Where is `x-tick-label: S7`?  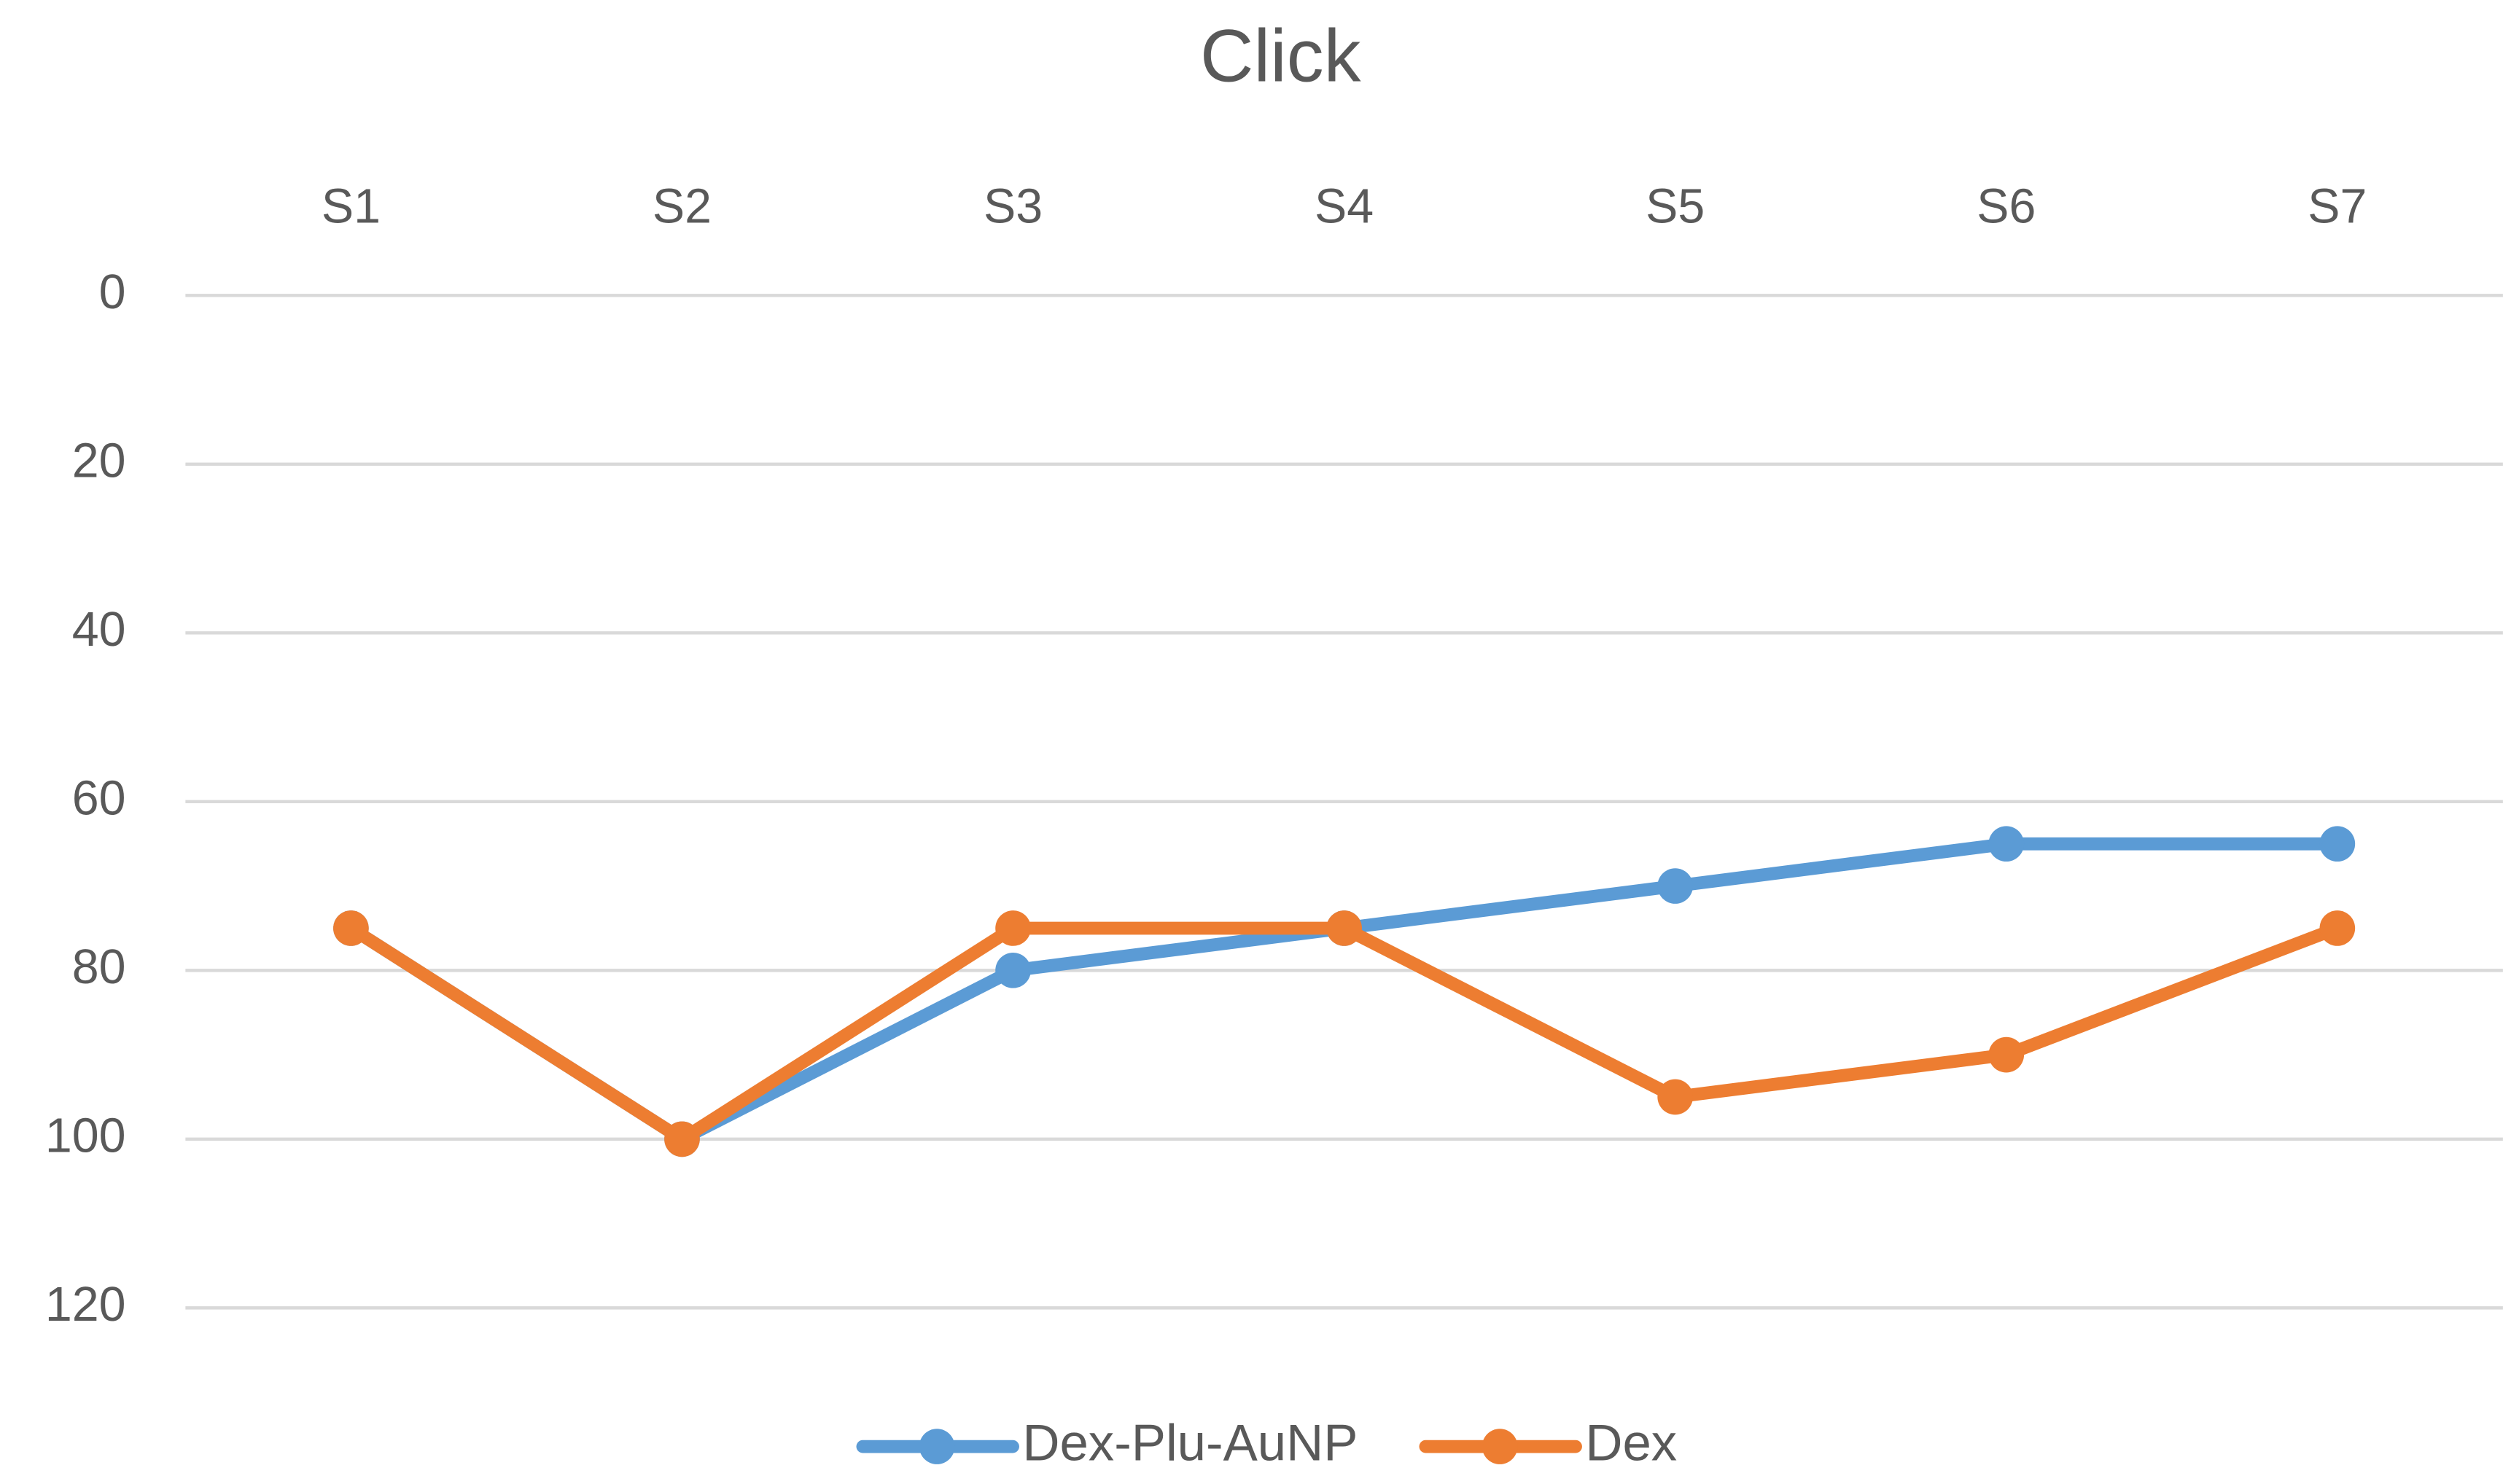
x-tick-label: S7 is located at coordinates (2337, 207).